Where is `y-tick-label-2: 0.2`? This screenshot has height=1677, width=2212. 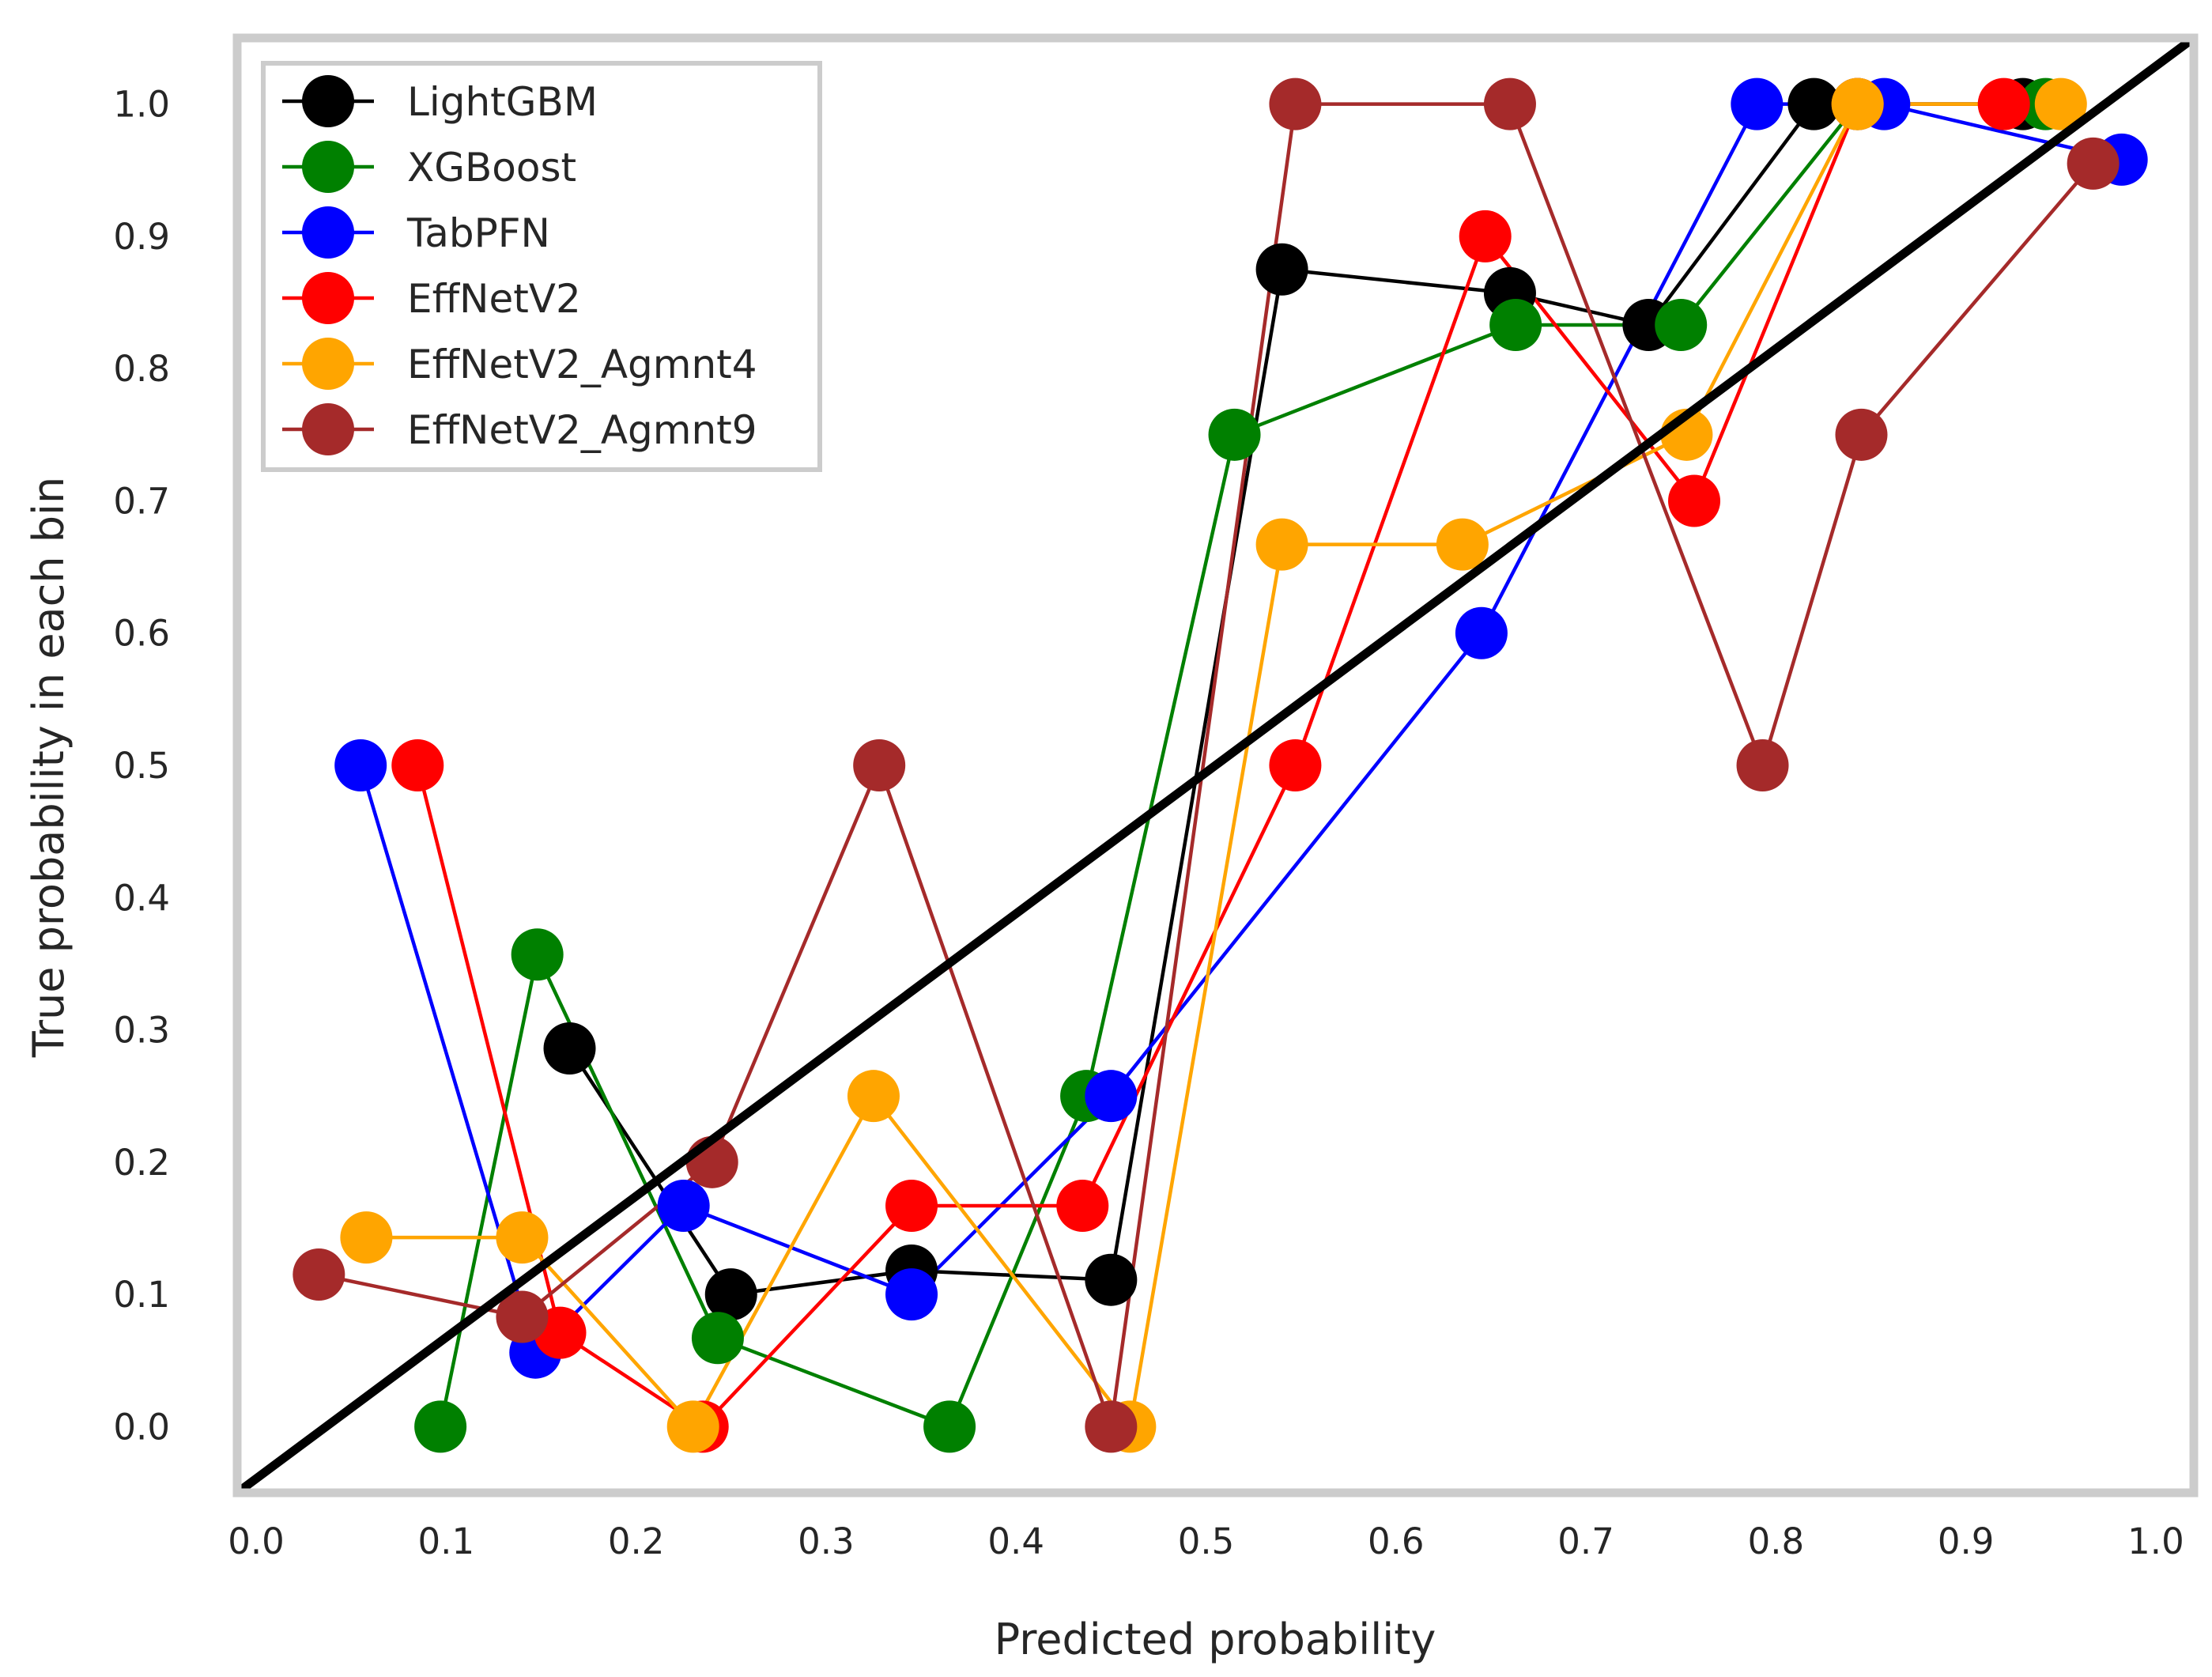
y-tick-label-2: 0.2 is located at coordinates (141, 1163).